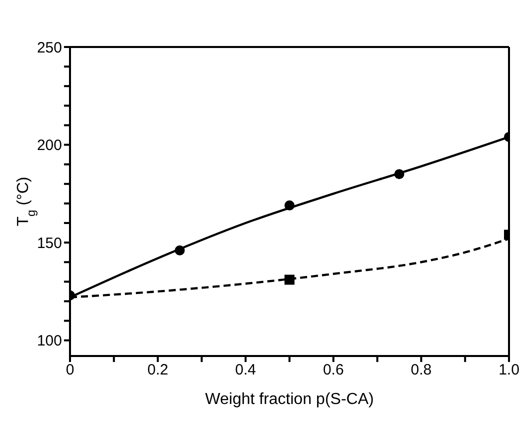  I want to click on x-tick-label: 0.8, so click(421, 370).